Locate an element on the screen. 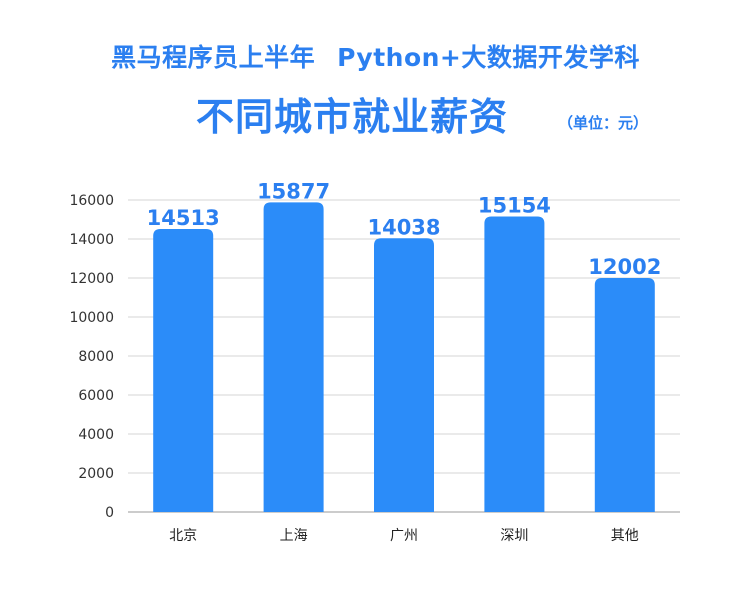 The image size is (751, 591). chart-title: 不同城市就业薪资 is located at coordinates (352, 117).